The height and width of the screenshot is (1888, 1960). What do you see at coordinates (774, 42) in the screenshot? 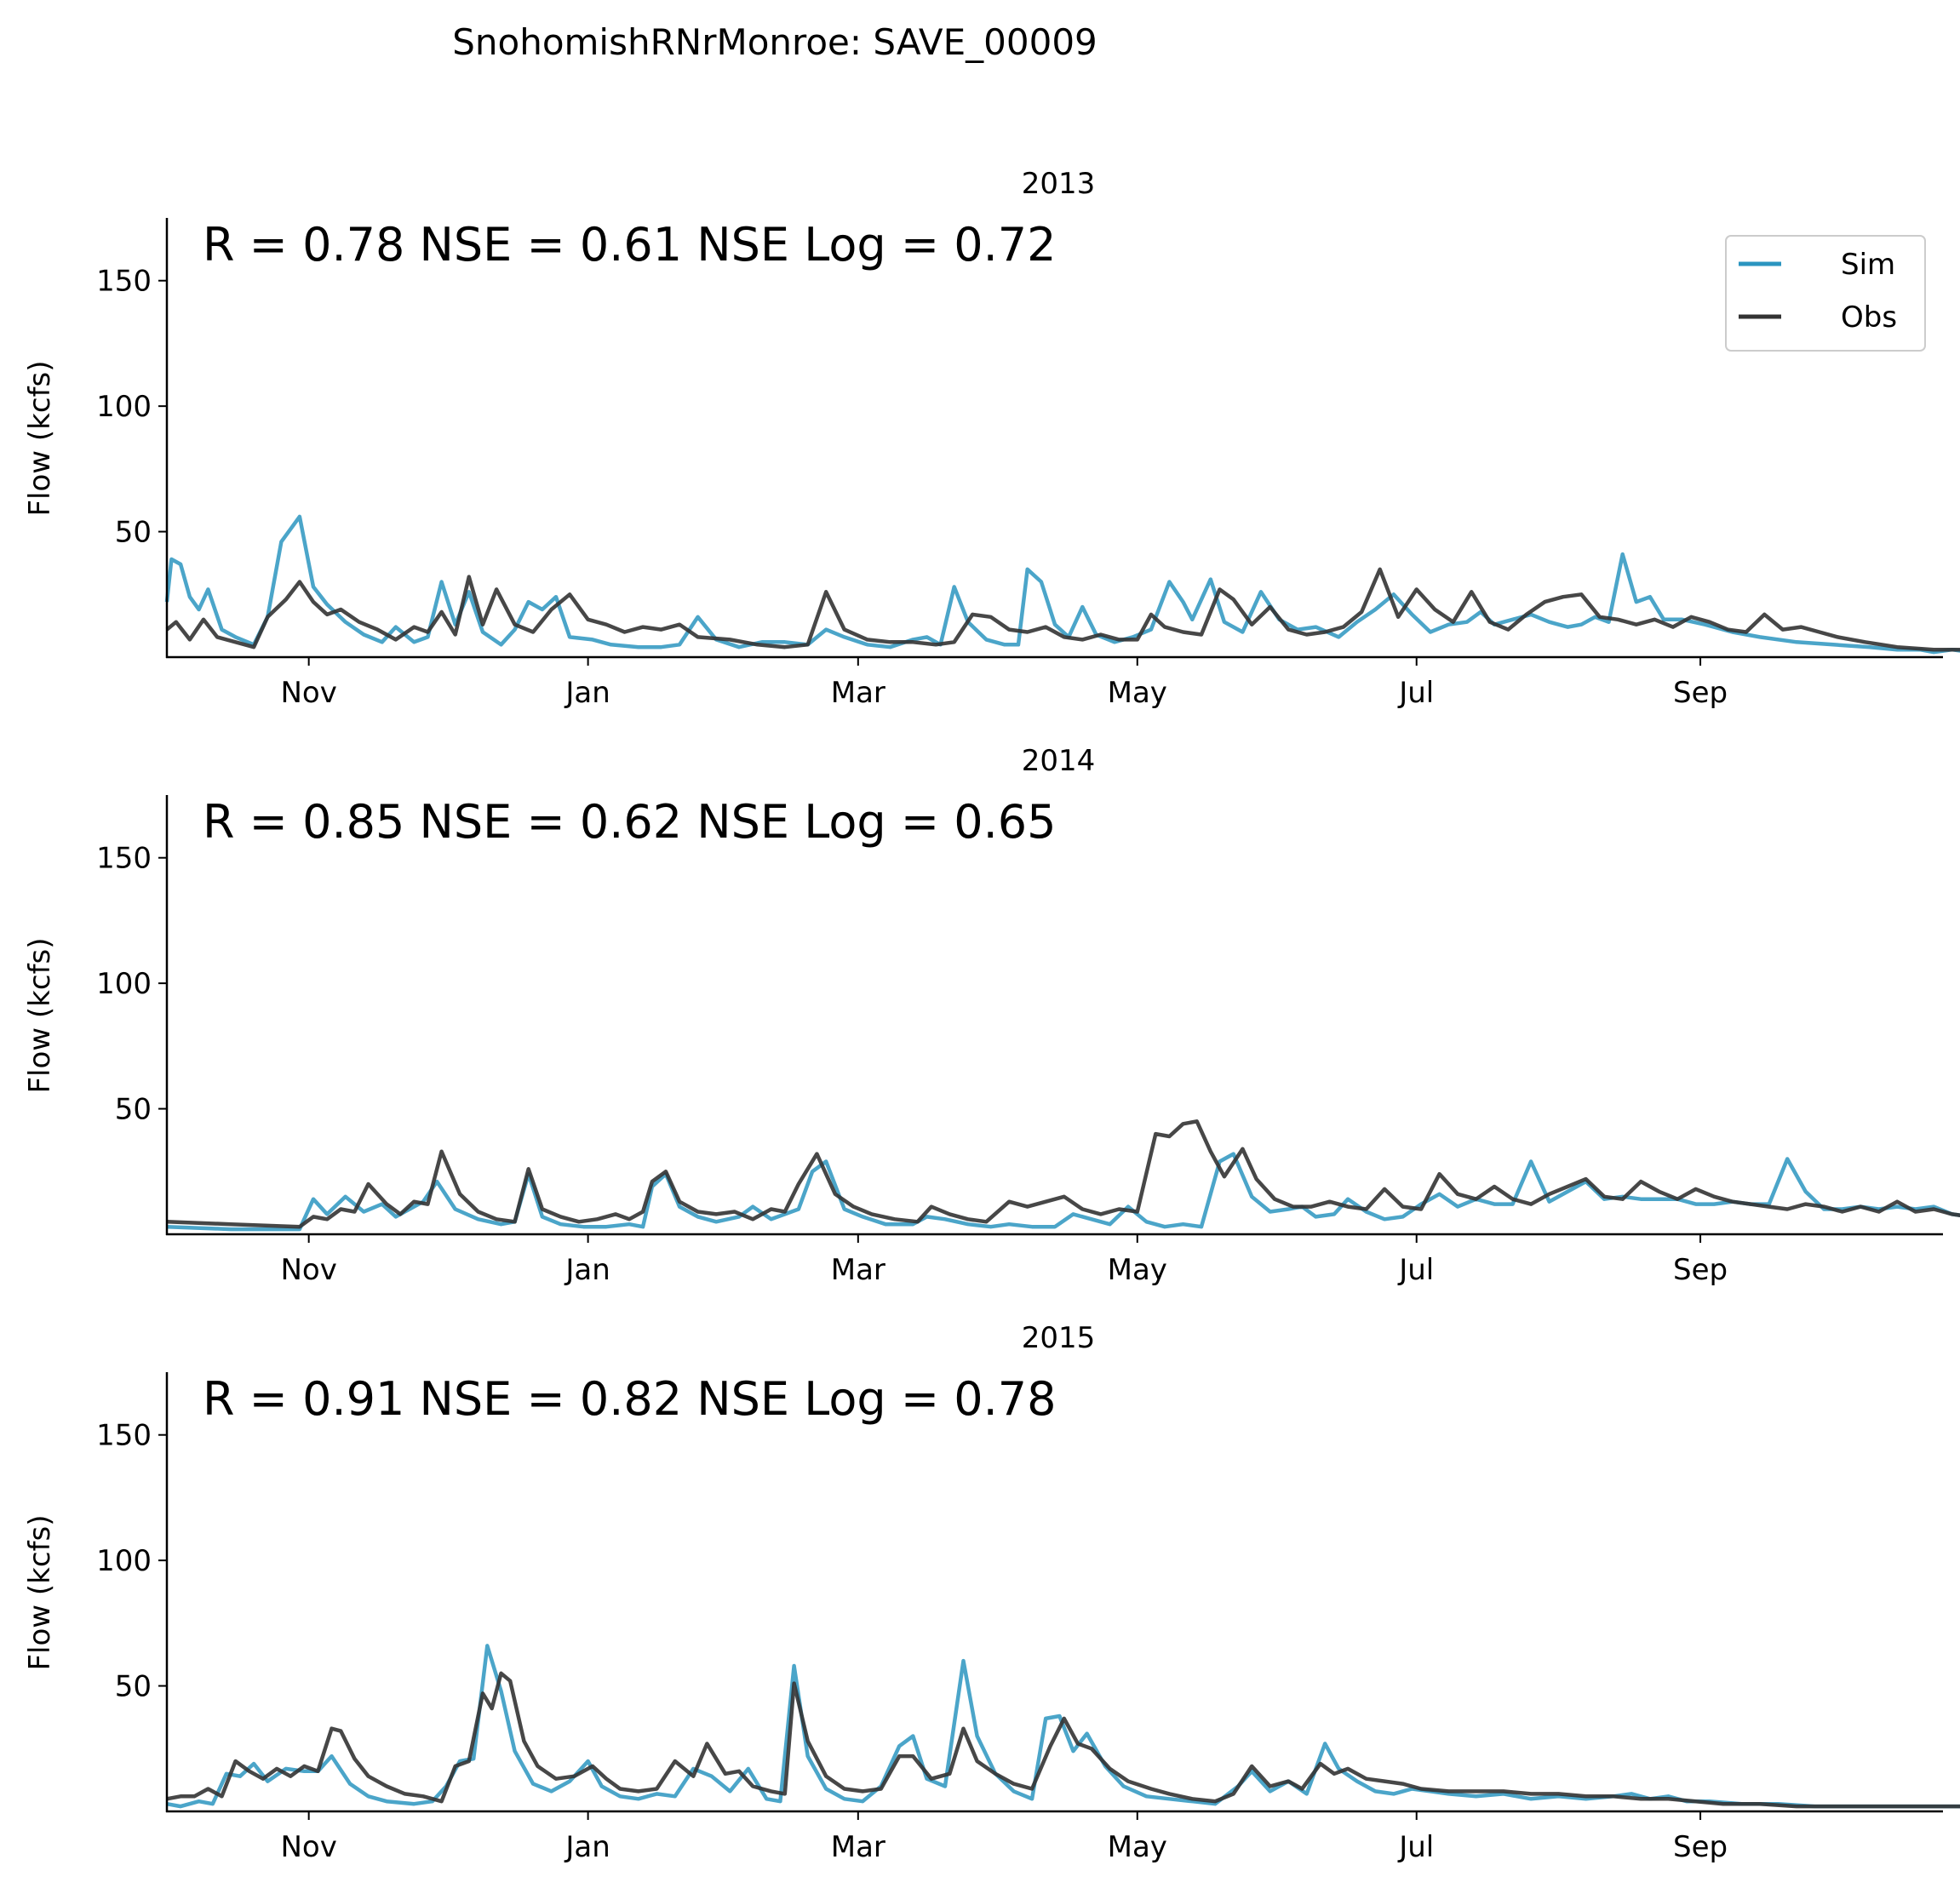
I see `figure-title: SnohomishRNrMonroe: SAVE_00009` at bounding box center [774, 42].